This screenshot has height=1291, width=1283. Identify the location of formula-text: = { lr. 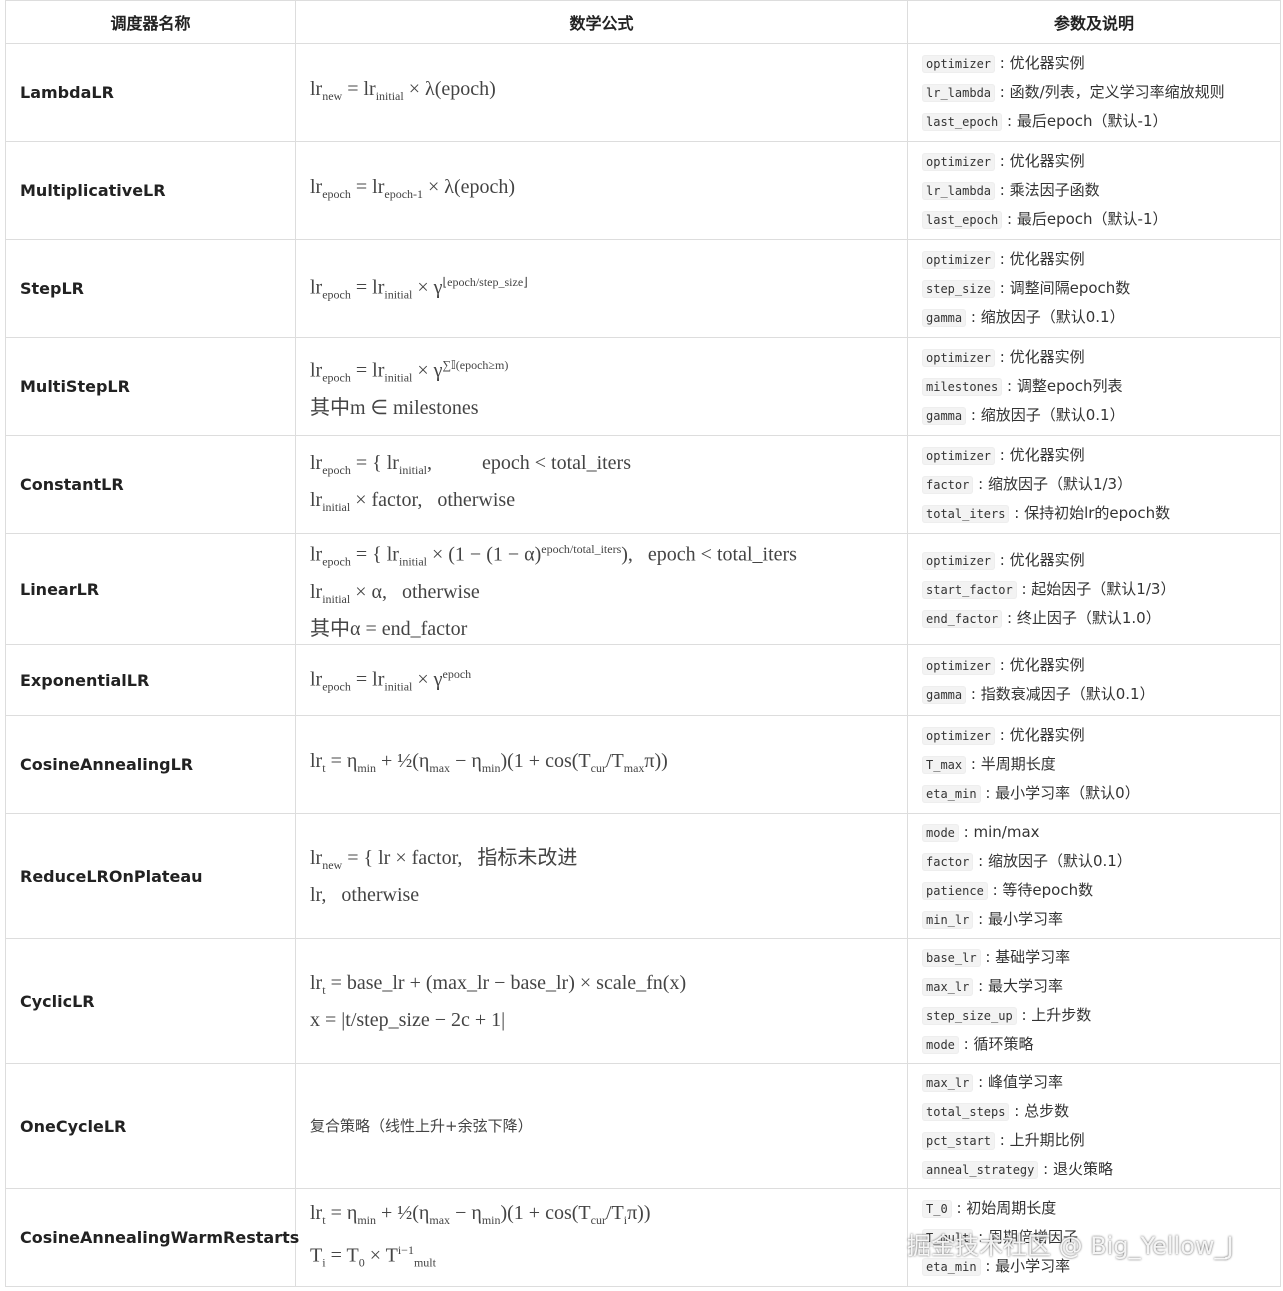
(374, 462).